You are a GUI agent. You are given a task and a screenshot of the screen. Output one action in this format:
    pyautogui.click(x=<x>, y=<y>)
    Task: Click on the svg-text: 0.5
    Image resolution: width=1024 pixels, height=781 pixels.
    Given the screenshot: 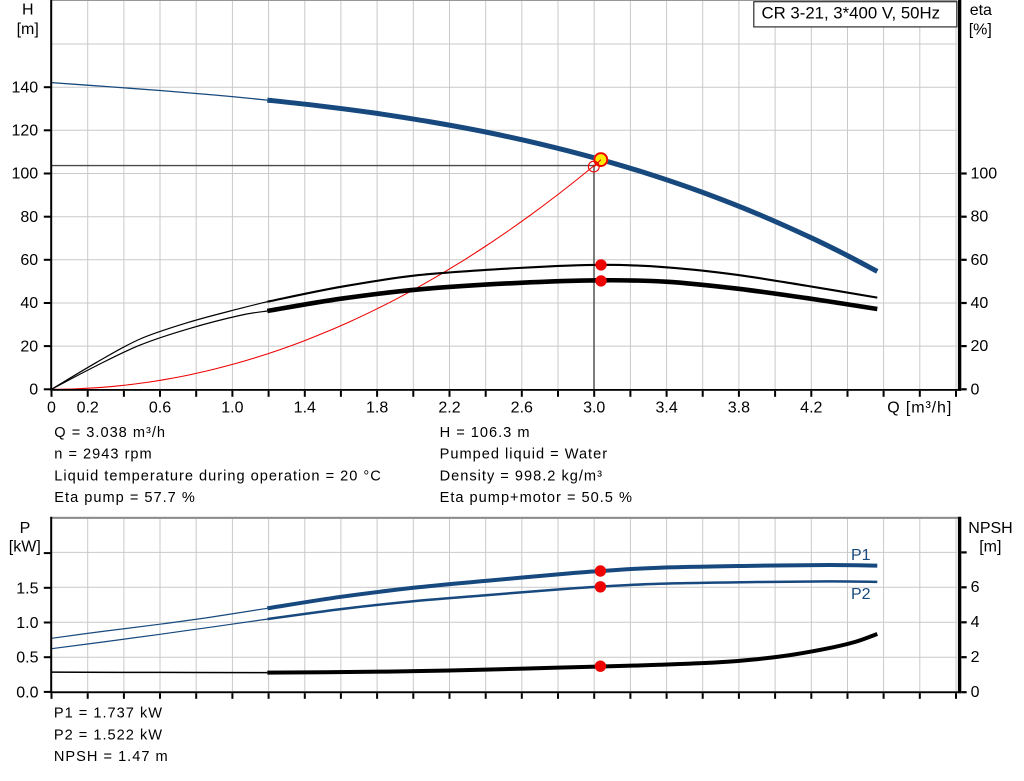 What is the action you would take?
    pyautogui.click(x=27, y=658)
    